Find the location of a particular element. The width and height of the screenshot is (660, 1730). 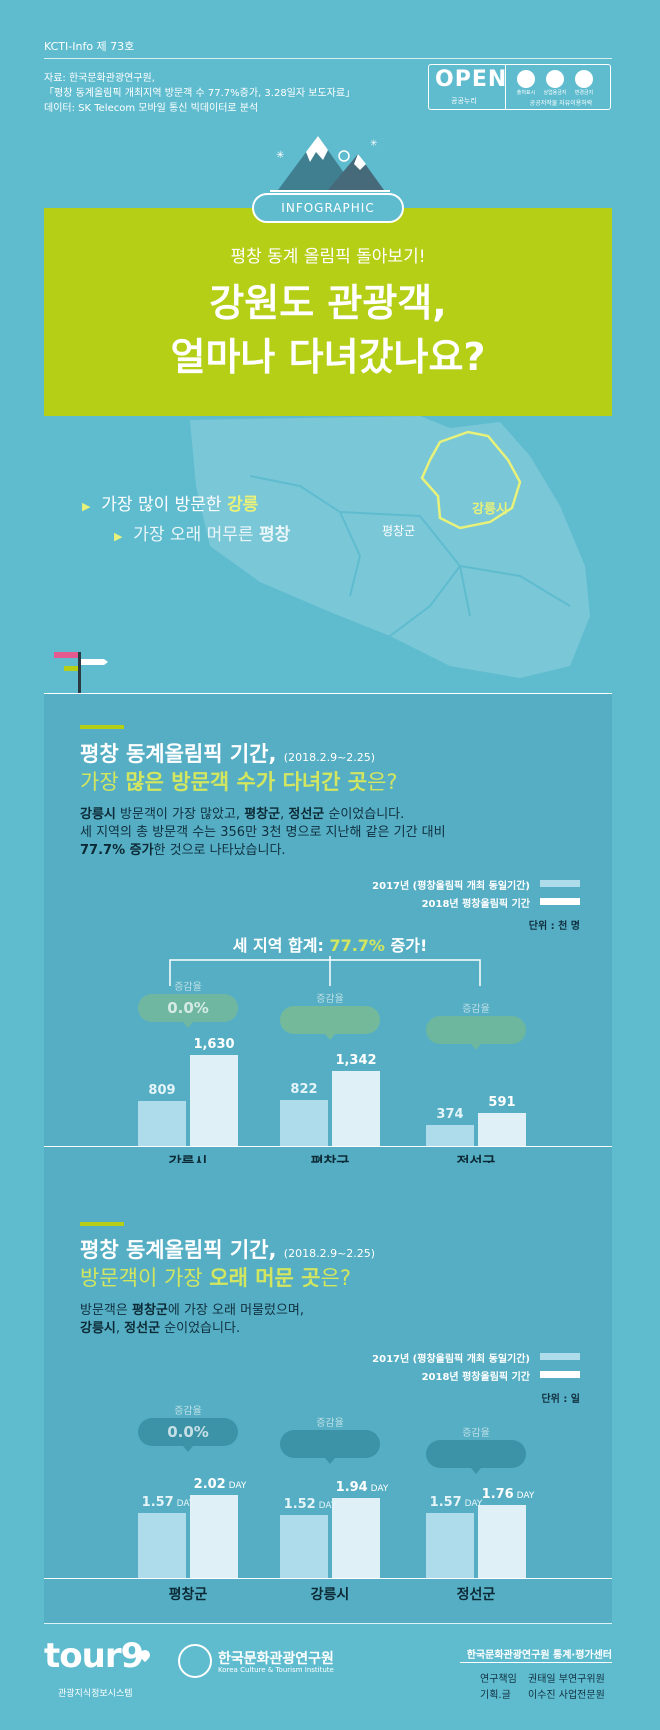

section1-desc-line3: 77.7% 증가한 것으로 나타났습니다. is located at coordinates (183, 851).